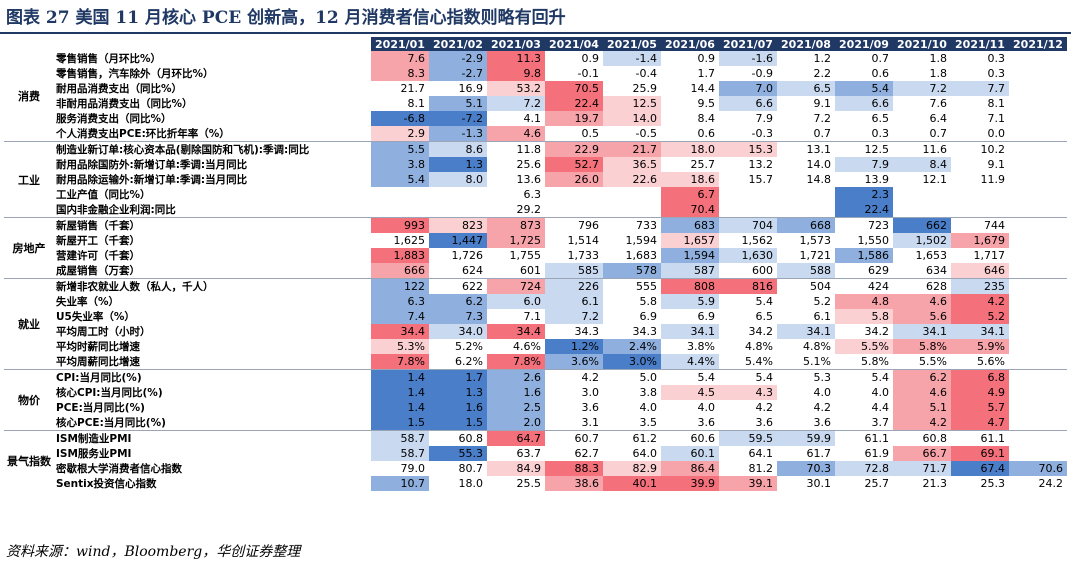  I want to click on column-header: 2021/07, so click(748, 44).